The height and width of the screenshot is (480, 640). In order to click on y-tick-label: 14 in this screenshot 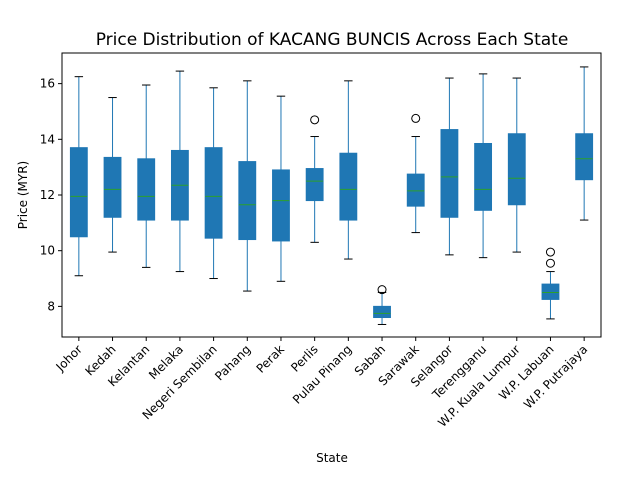, I will do `click(47, 139)`.